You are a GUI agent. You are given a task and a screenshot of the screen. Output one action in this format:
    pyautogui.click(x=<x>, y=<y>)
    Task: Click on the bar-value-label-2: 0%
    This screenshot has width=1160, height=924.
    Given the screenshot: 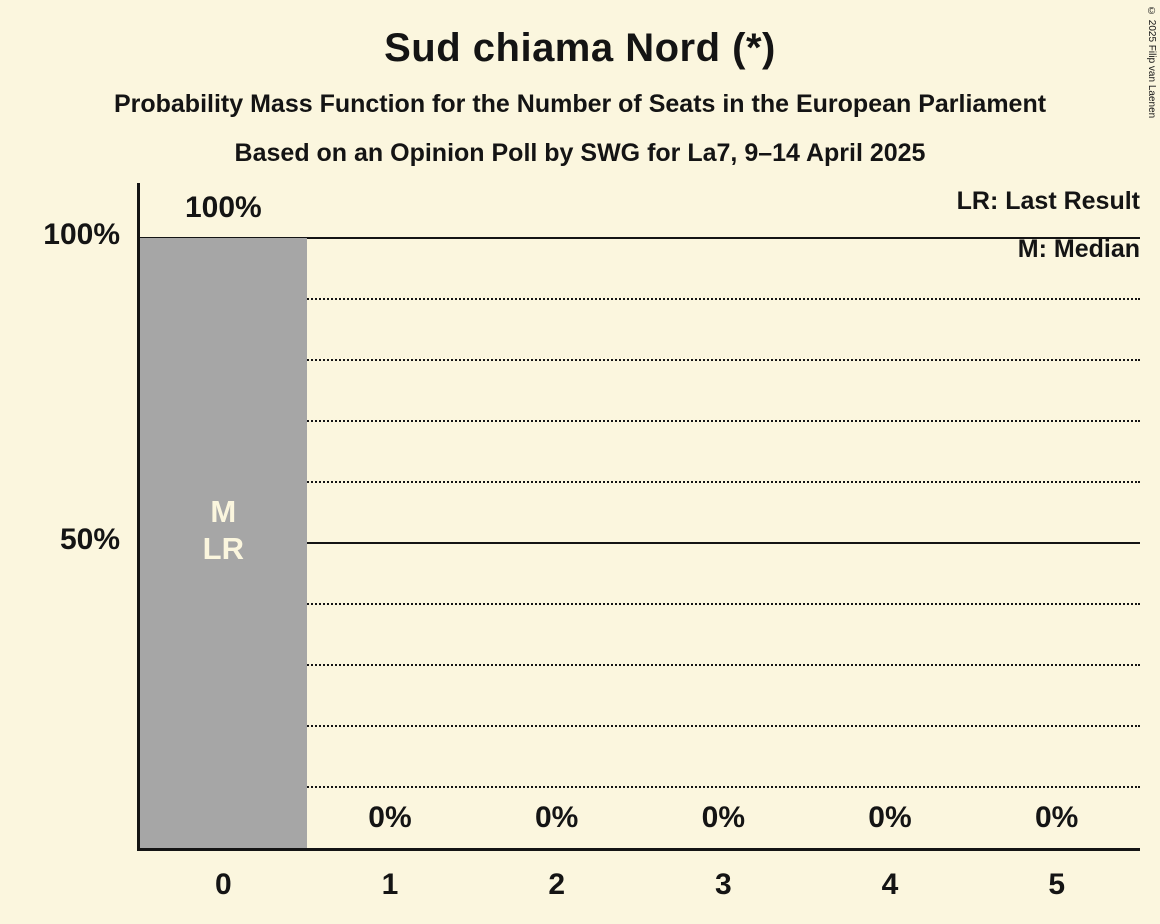 What is the action you would take?
    pyautogui.click(x=556, y=817)
    